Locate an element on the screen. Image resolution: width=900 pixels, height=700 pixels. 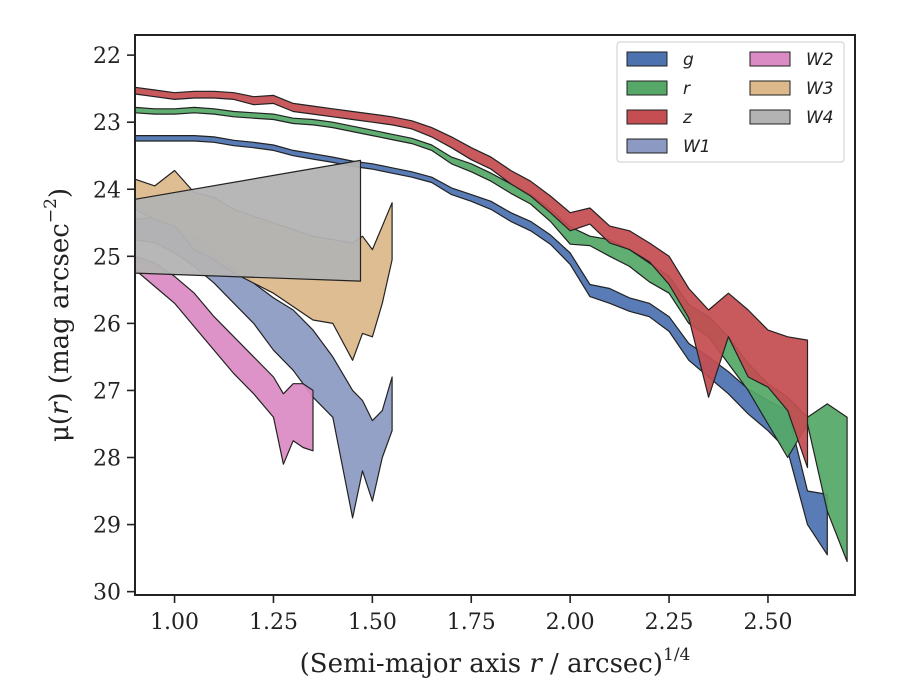
x-tick-label: 1.50 is located at coordinates (372, 622).